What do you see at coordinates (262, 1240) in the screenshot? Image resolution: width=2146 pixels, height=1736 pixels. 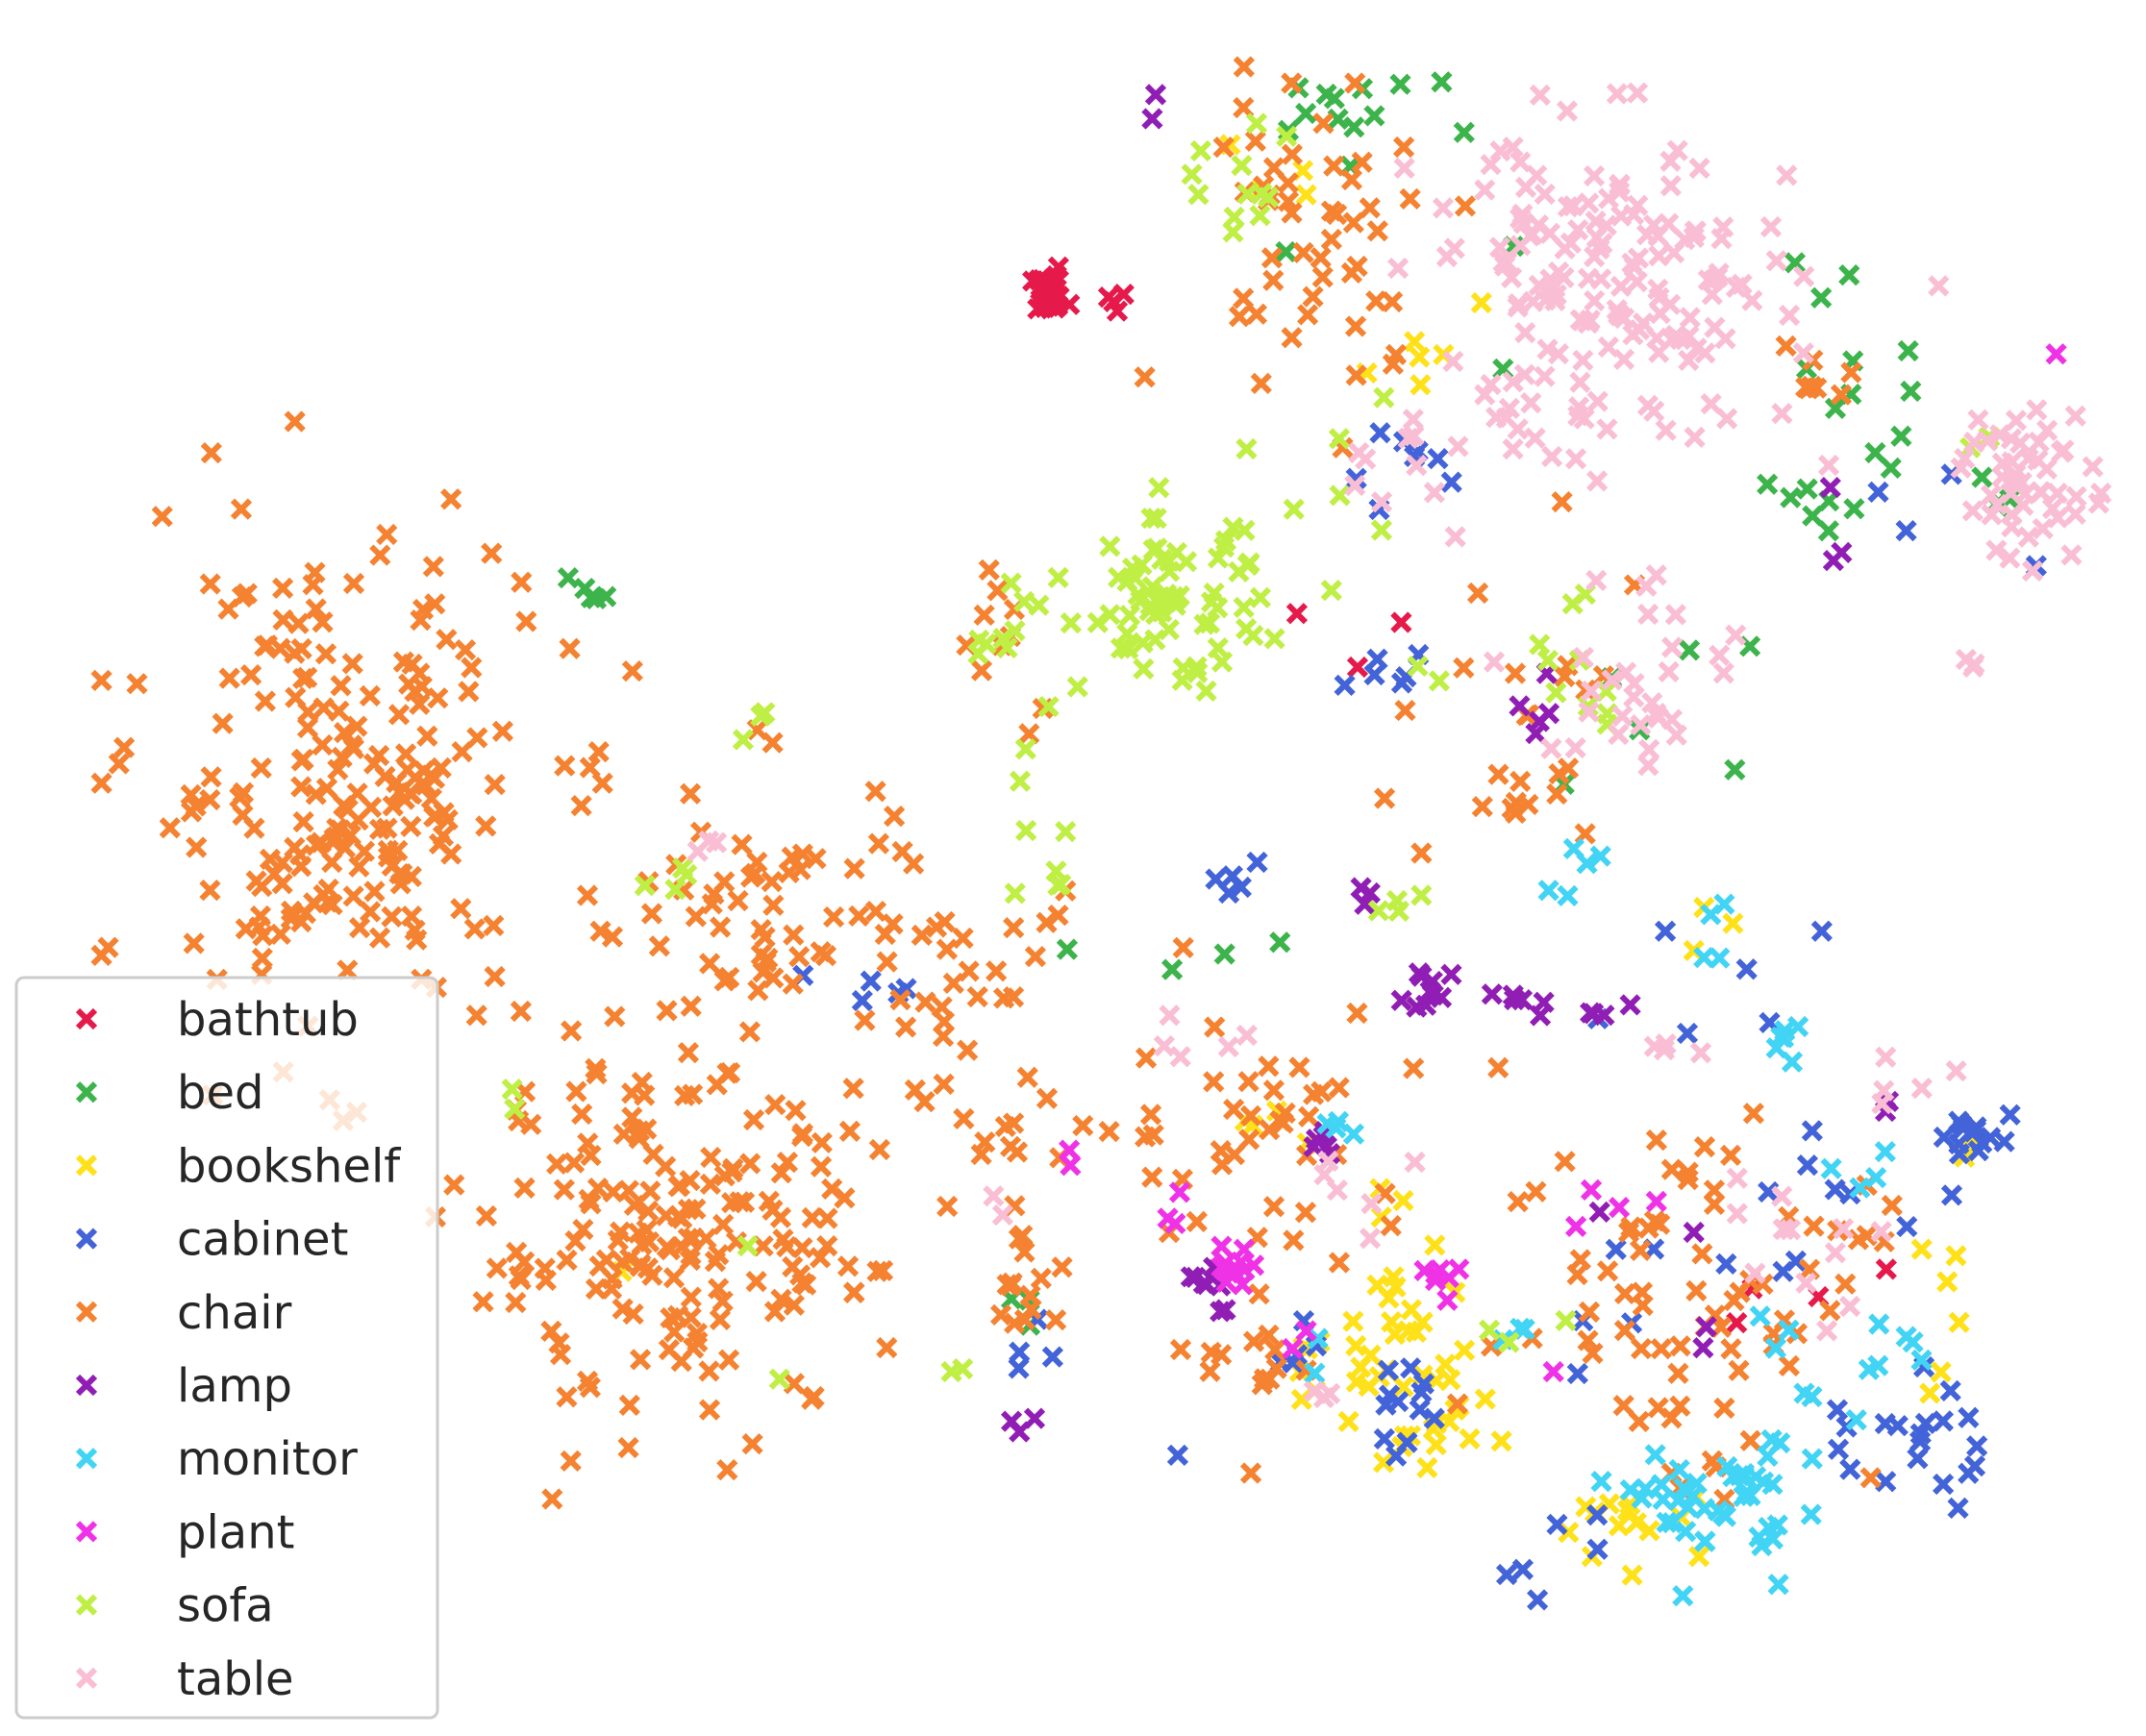 I see `legend-label-cabinet: cabinet` at bounding box center [262, 1240].